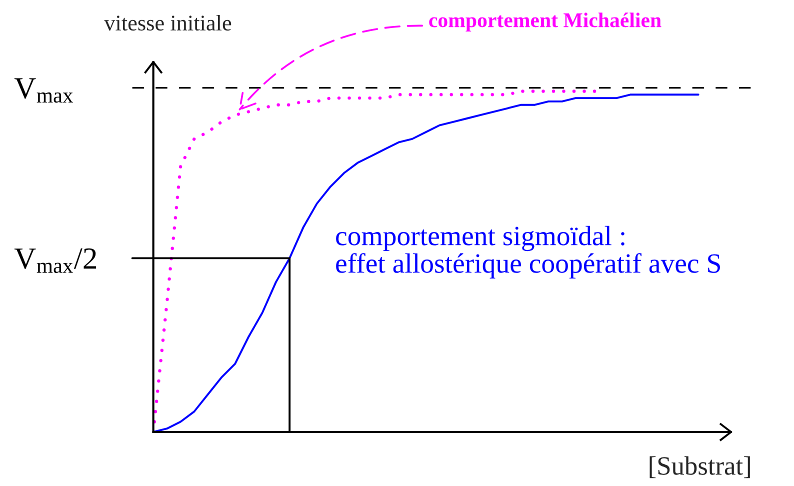  Describe the element at coordinates (545, 22) in the screenshot. I see `text: comportement Michaélien` at that location.